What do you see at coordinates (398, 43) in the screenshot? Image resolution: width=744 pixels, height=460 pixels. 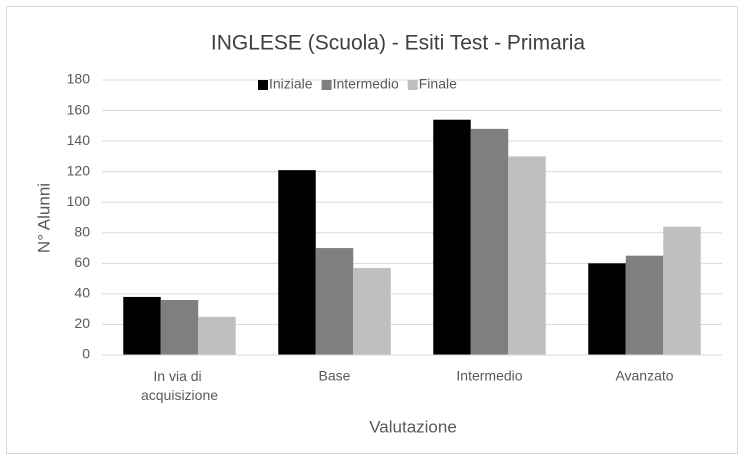 I see `chart-title: INGLESE (Scuola) - Esiti Test - Primaria` at bounding box center [398, 43].